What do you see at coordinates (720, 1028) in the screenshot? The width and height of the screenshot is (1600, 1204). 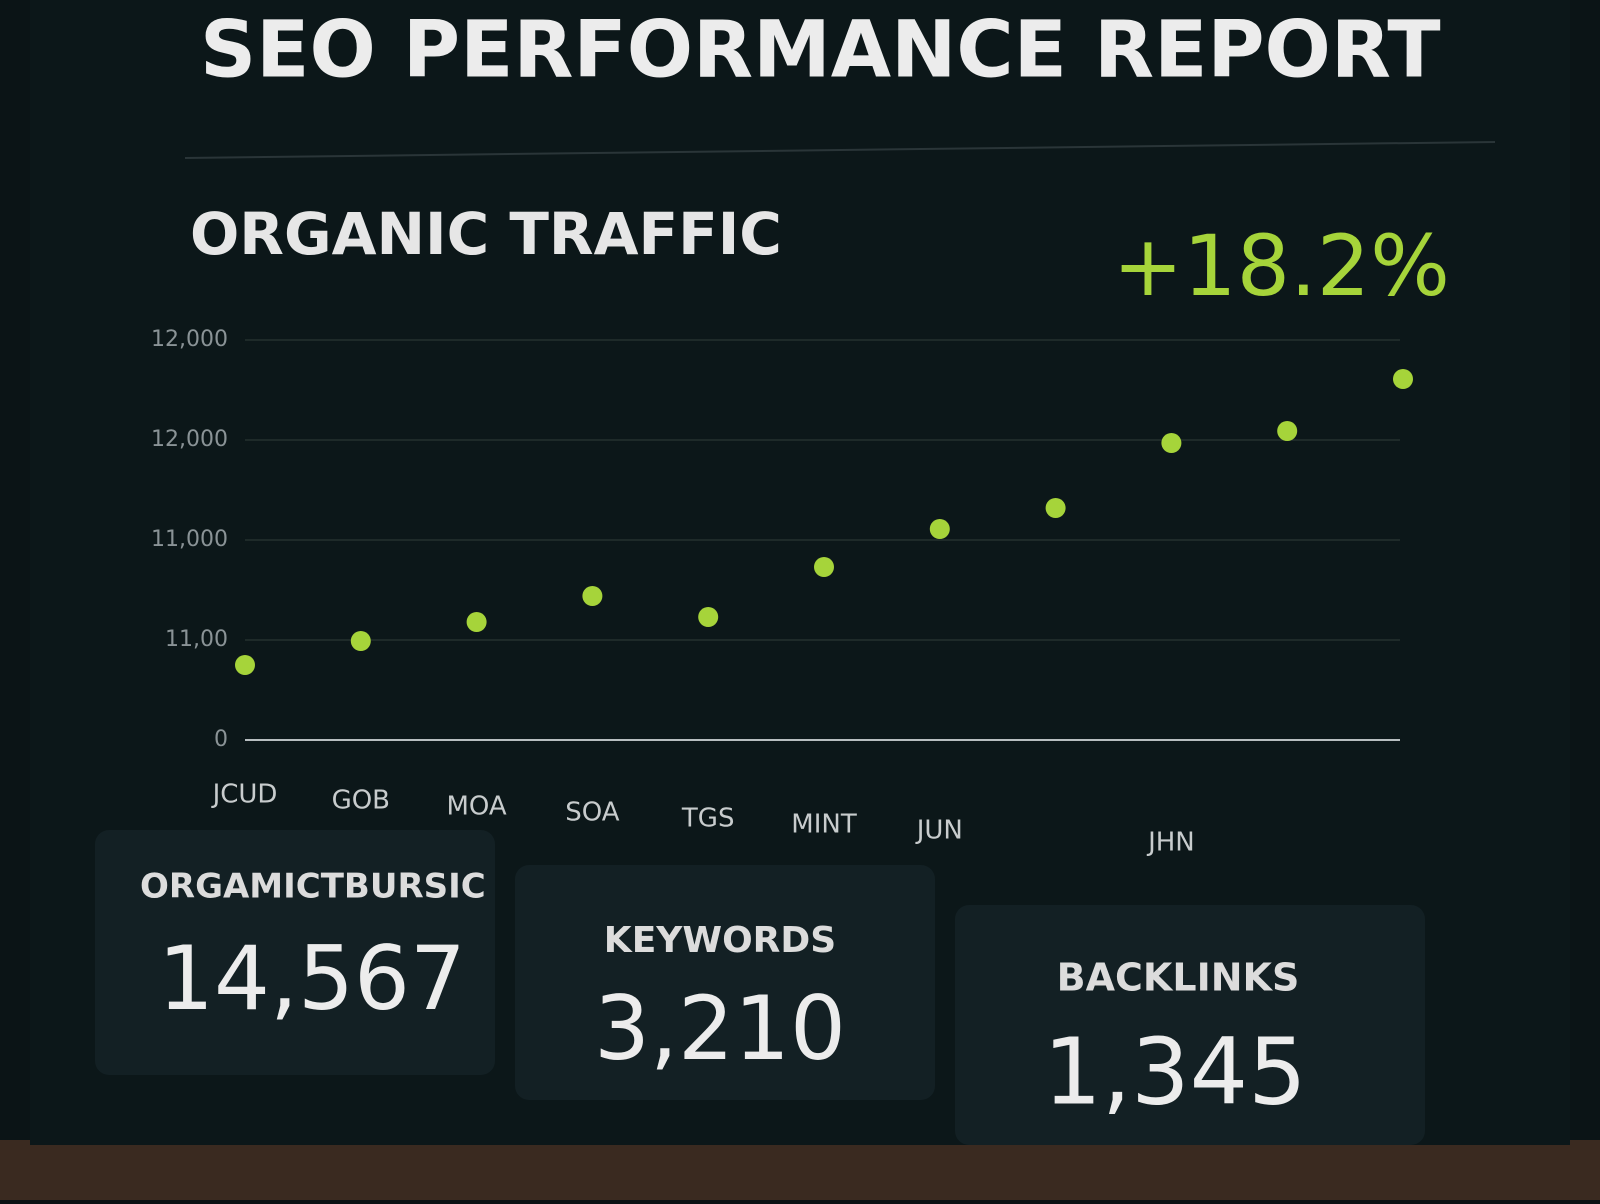 I see `card-value: 3,210` at bounding box center [720, 1028].